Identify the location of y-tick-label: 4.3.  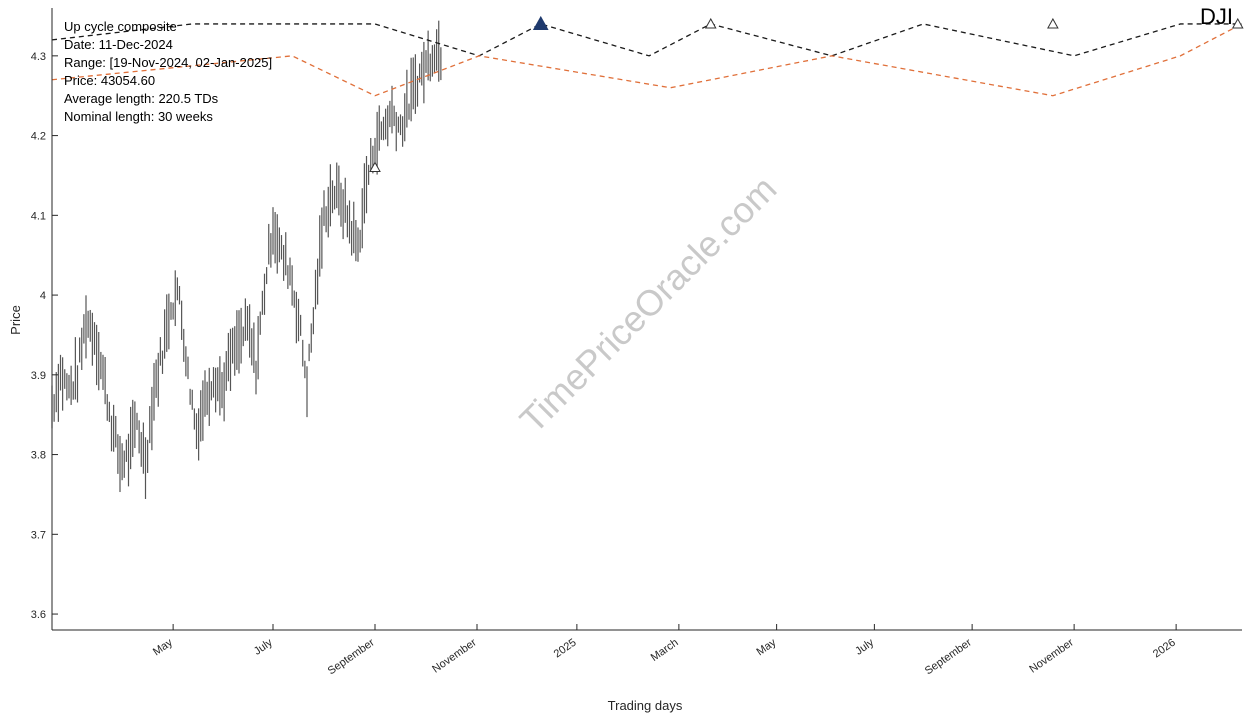
(38, 57).